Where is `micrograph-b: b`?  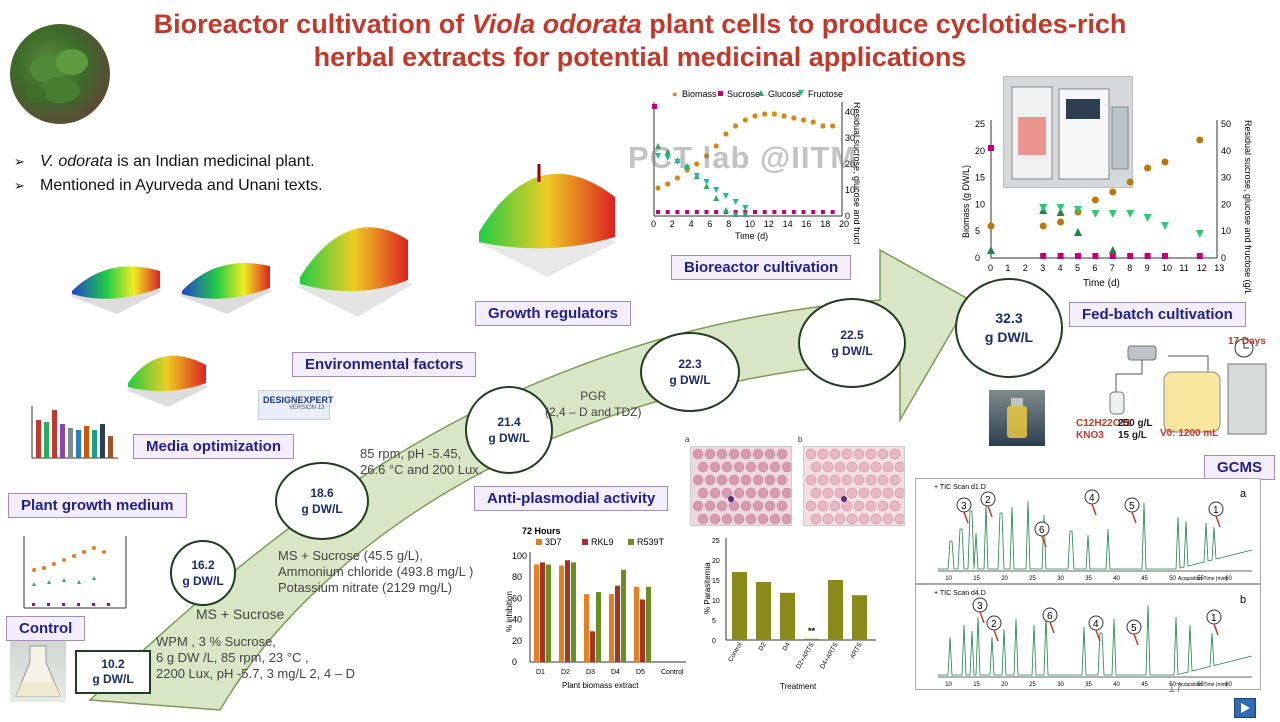
micrograph-b: b is located at coordinates (852, 480).